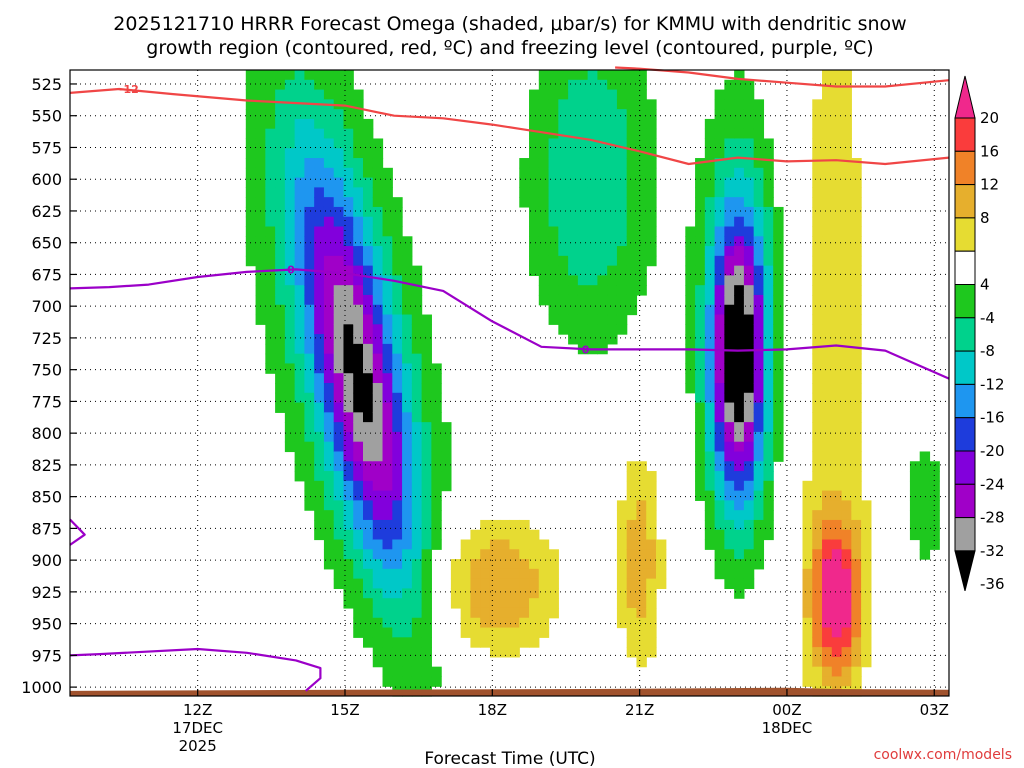 This screenshot has width=1024, height=768. What do you see at coordinates (46, 147) in the screenshot?
I see `y-tick-label: 575` at bounding box center [46, 147].